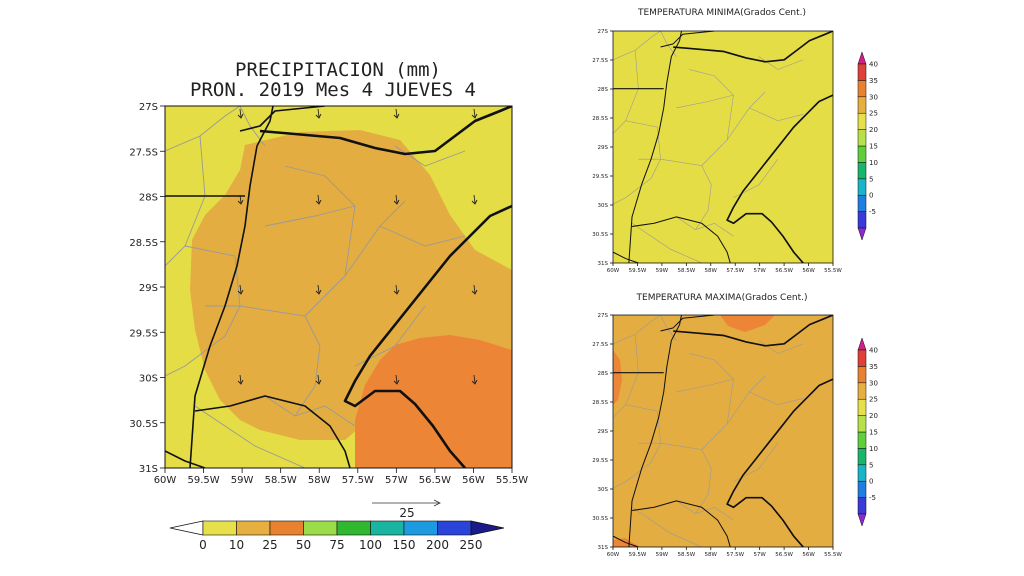 The width and height of the screenshot is (1024, 576). I want to click on precip-lat-tick-label: 31S, so click(148, 469).